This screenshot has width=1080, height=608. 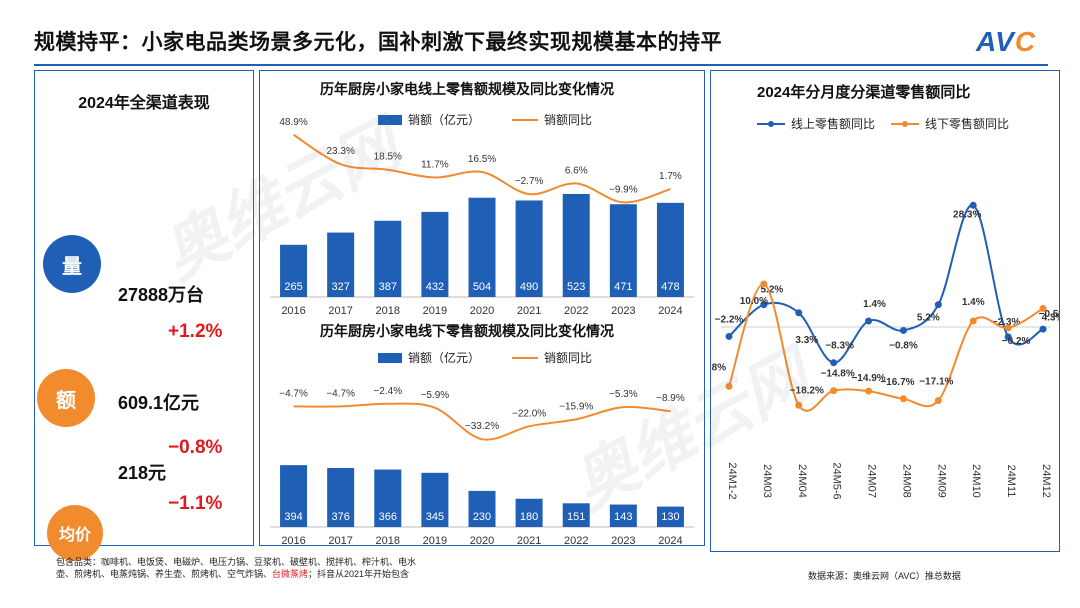 I want to click on offline-legend-swatch, so click(x=905, y=123).